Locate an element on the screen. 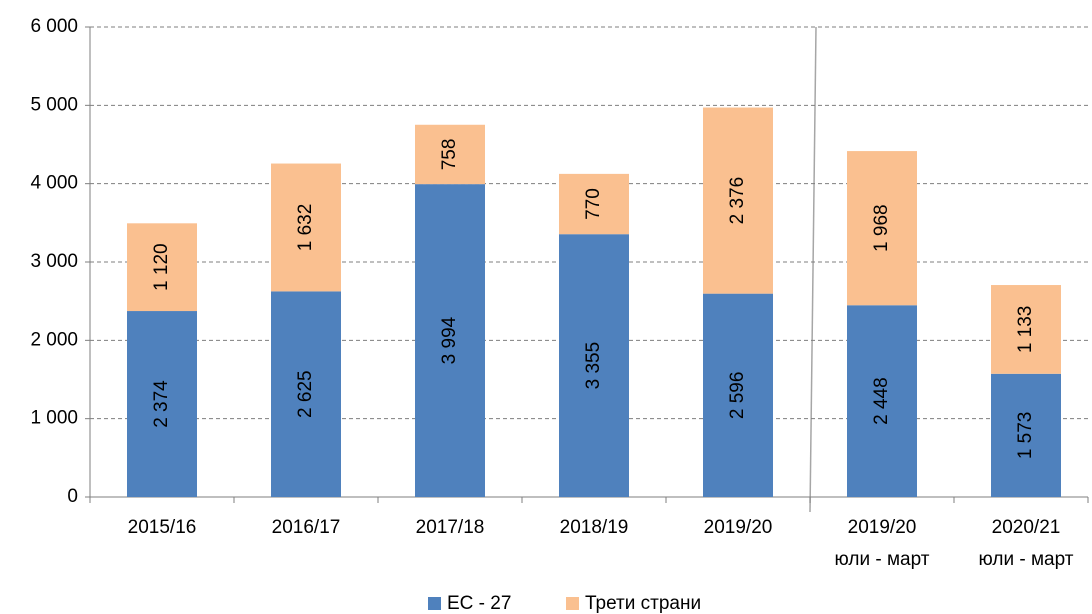 The image size is (1092, 614). legend-label: ЕС - 27 is located at coordinates (479, 603).